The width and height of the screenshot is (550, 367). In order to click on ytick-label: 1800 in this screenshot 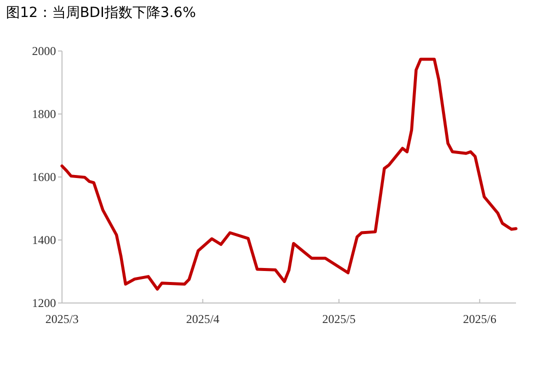, I will do `click(44, 114)`.